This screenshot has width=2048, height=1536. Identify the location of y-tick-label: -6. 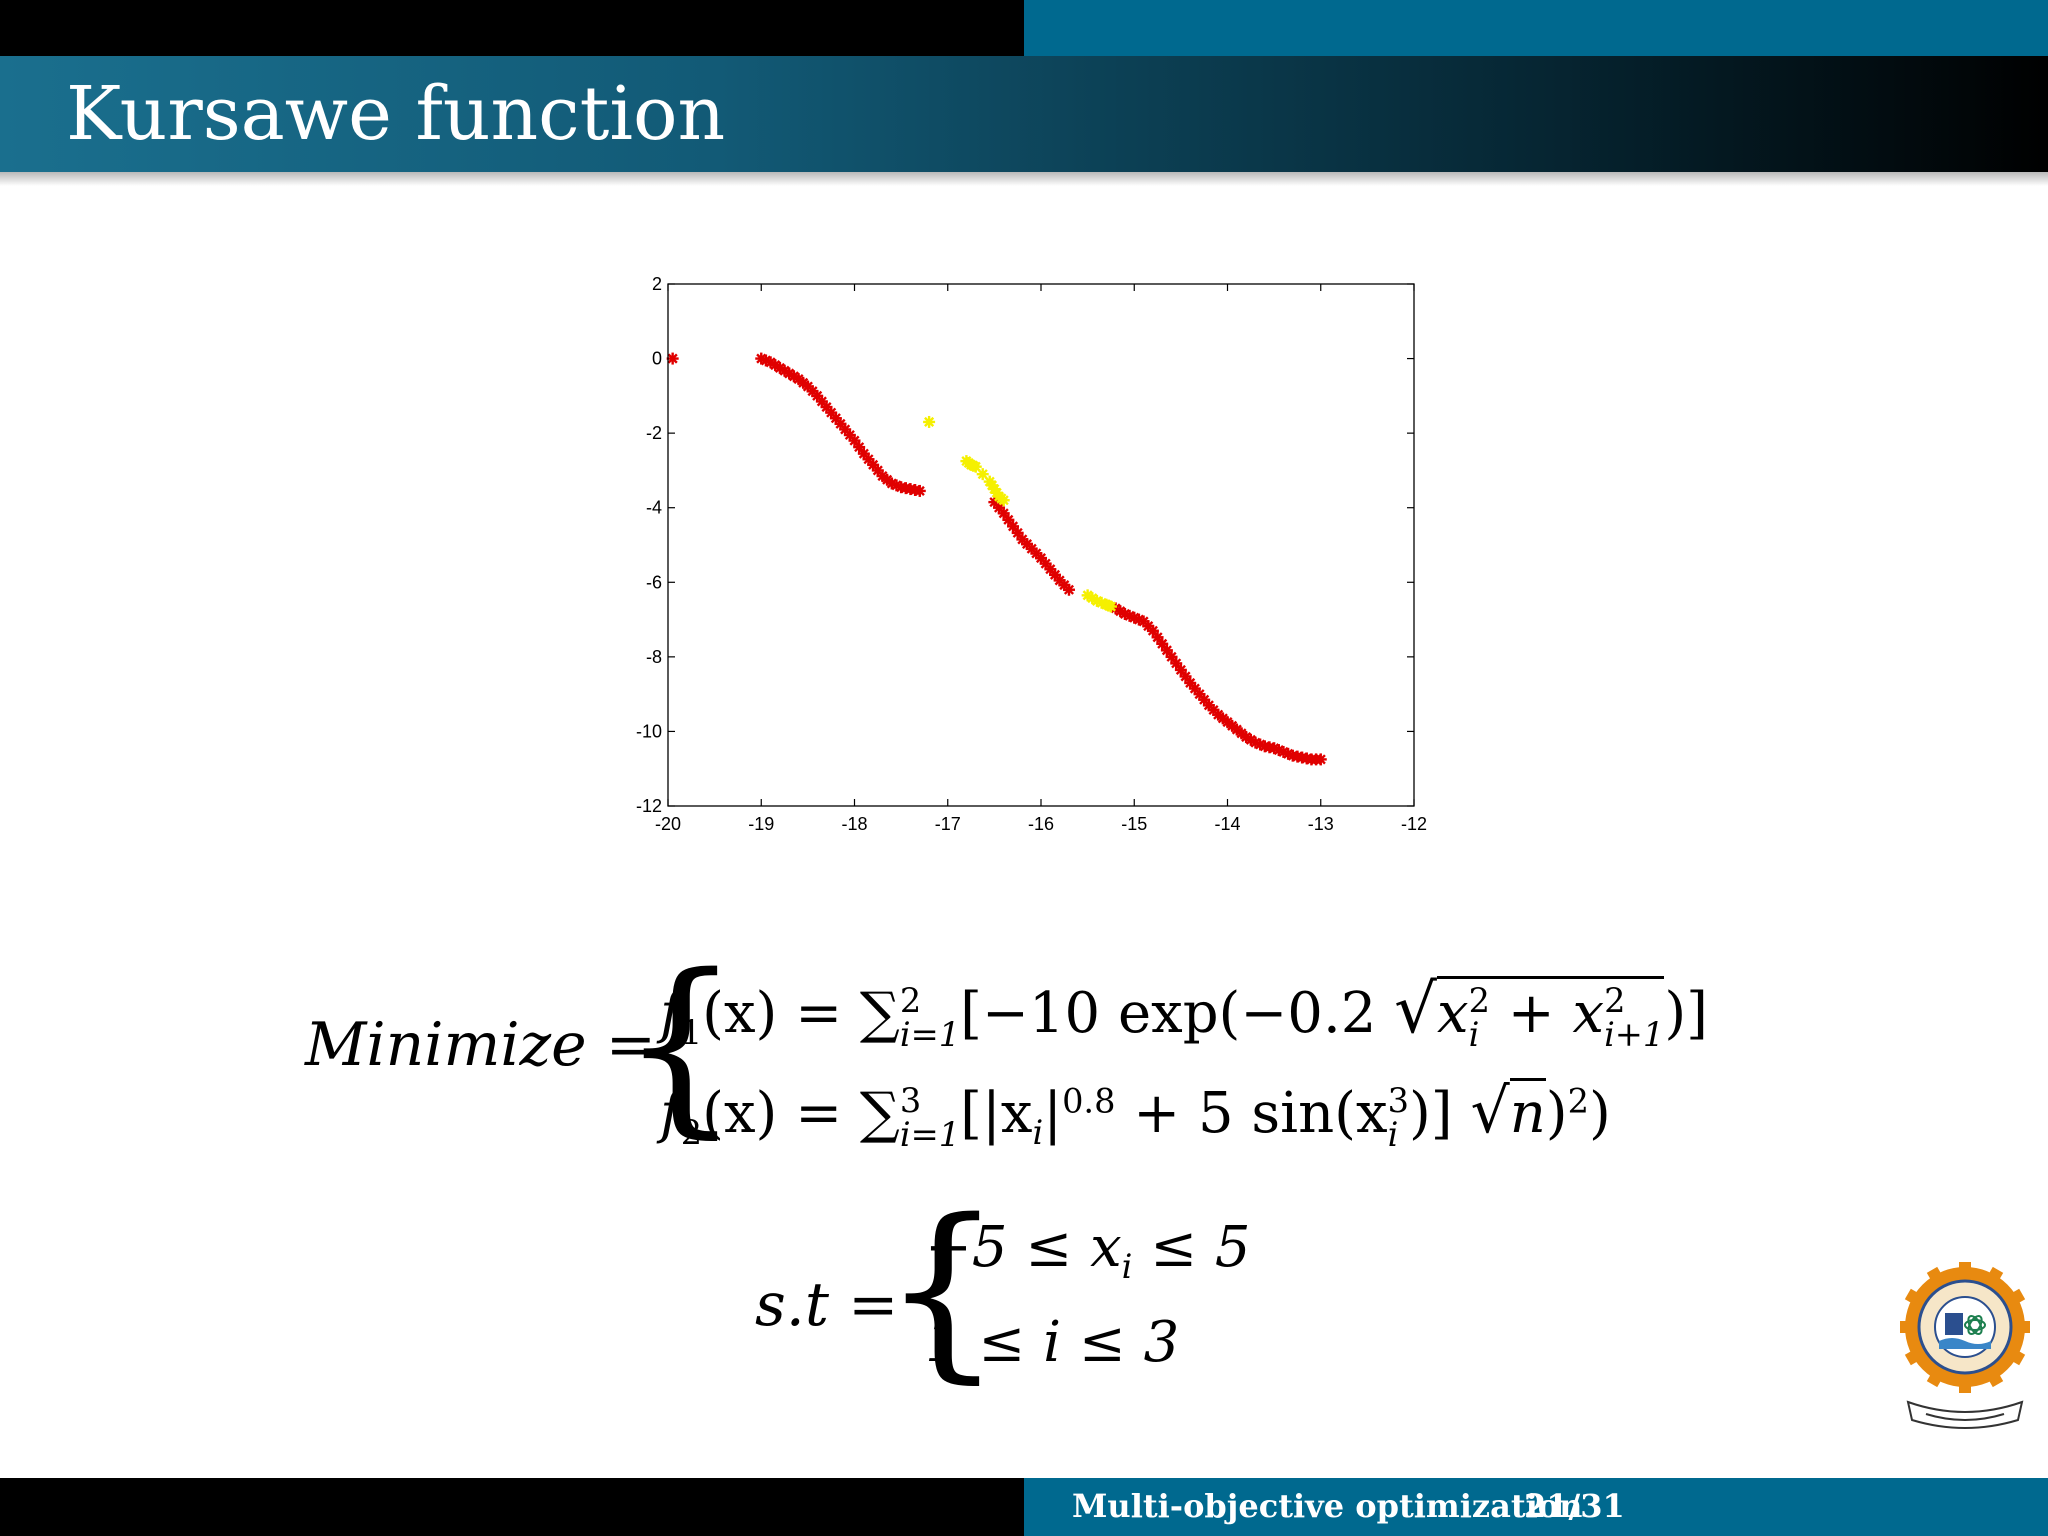
(654, 582).